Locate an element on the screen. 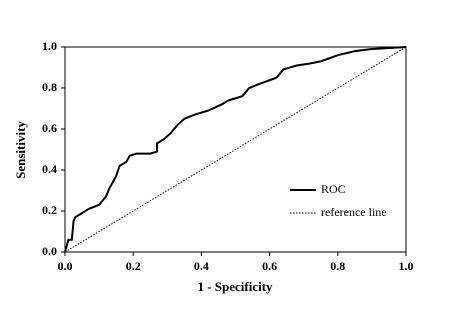 Image resolution: width=450 pixels, height=316 pixels. y-tick-label: 0.8 is located at coordinates (49, 87).